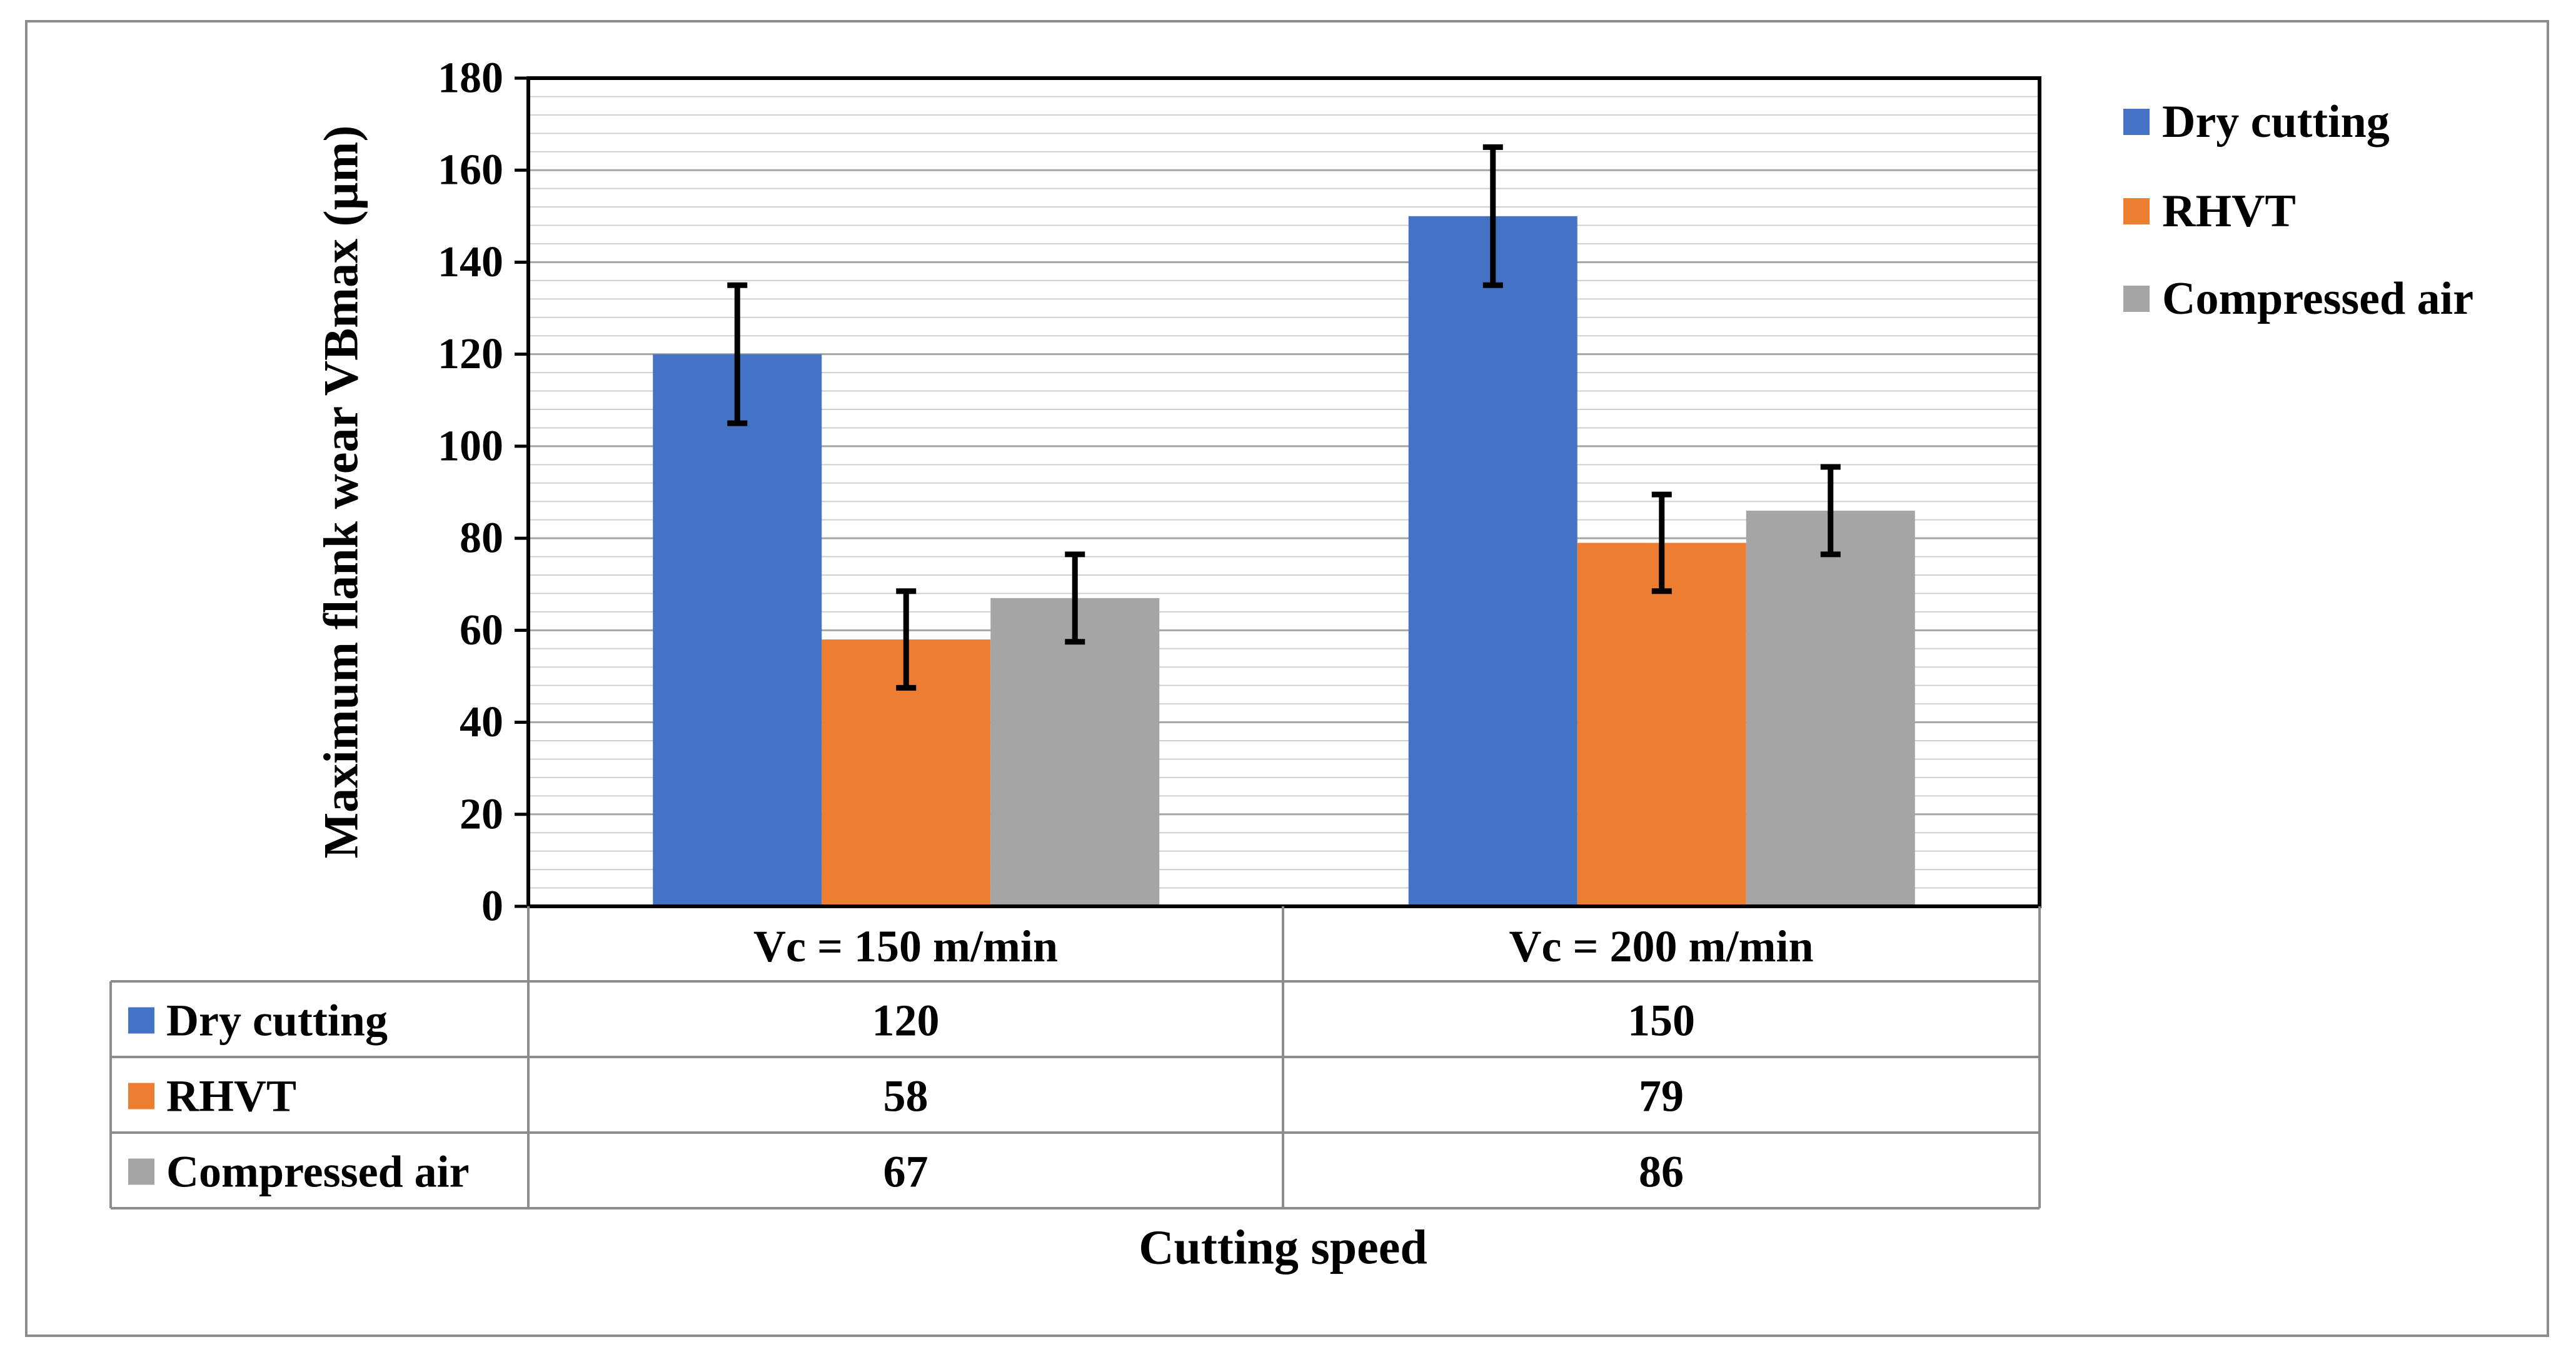 This screenshot has width=2576, height=1362. Describe the element at coordinates (484, 493) in the screenshot. I see `y-axis: 0 20 40 60 80 100 120 140 160 180` at that location.